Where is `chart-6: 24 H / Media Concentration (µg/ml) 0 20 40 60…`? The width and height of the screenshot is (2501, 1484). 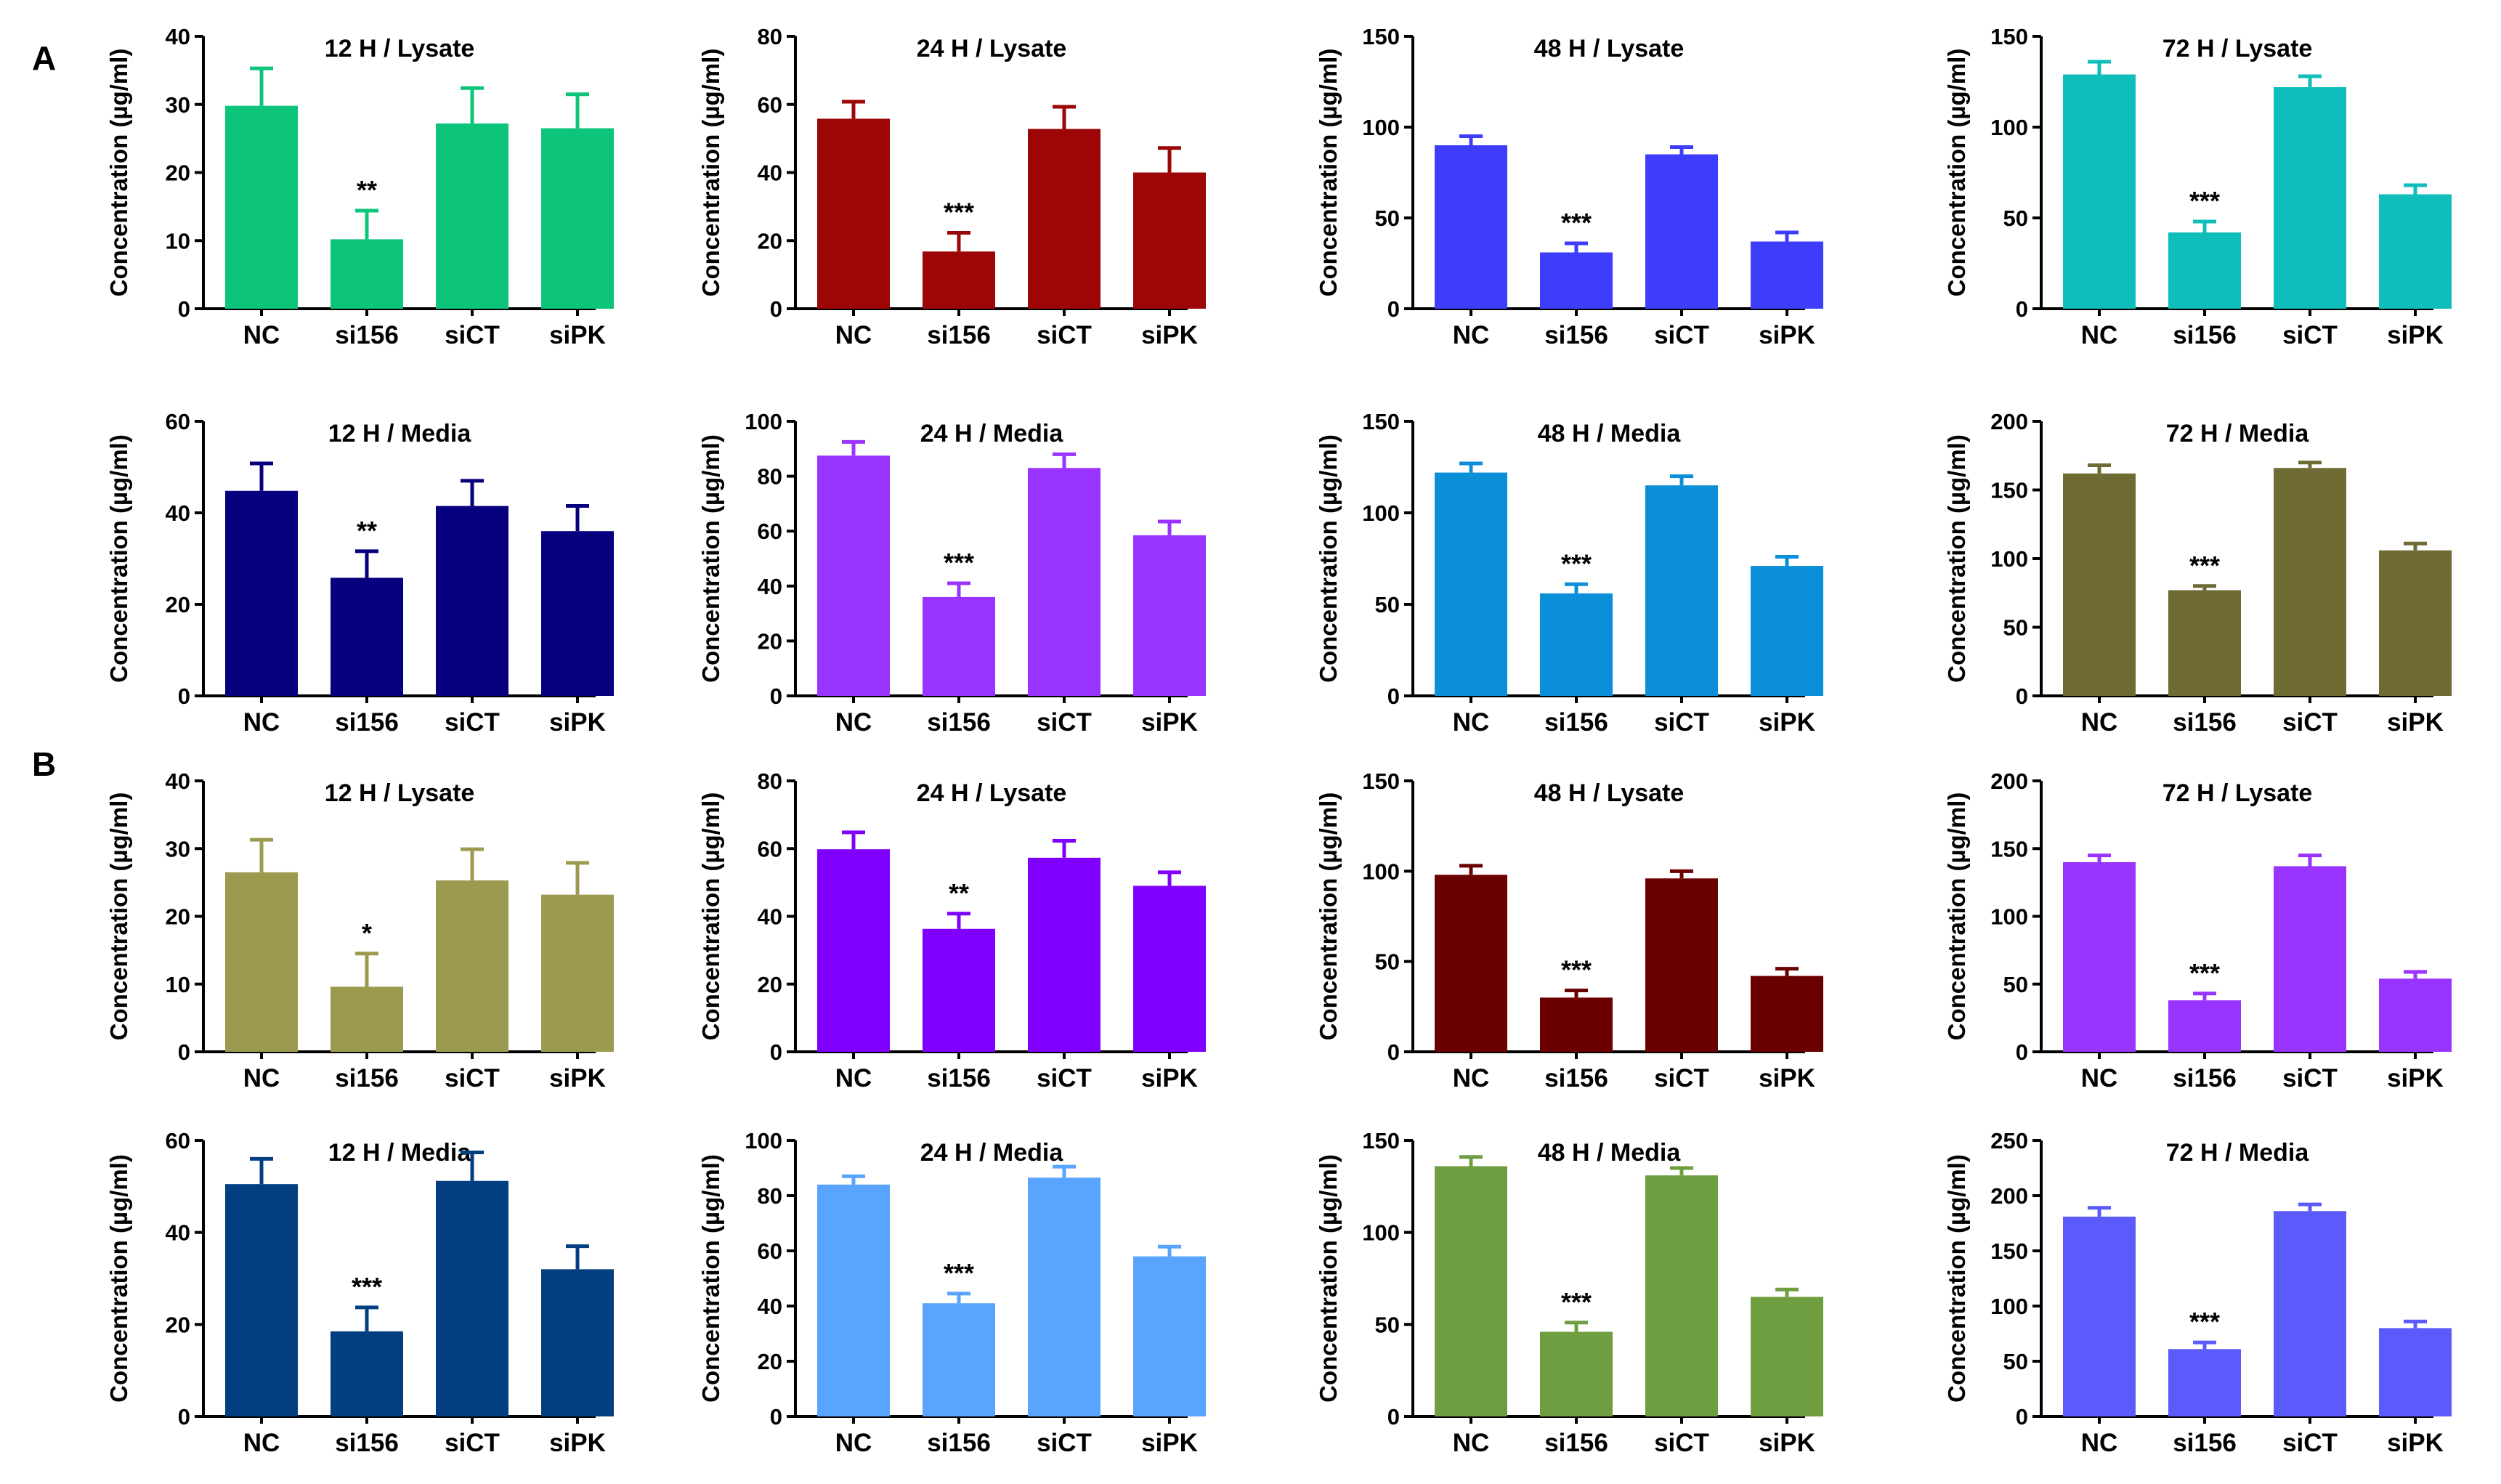
chart-6: 24 H / Media Concentration (µg/ml) 0 20 40 60… is located at coordinates (951, 573).